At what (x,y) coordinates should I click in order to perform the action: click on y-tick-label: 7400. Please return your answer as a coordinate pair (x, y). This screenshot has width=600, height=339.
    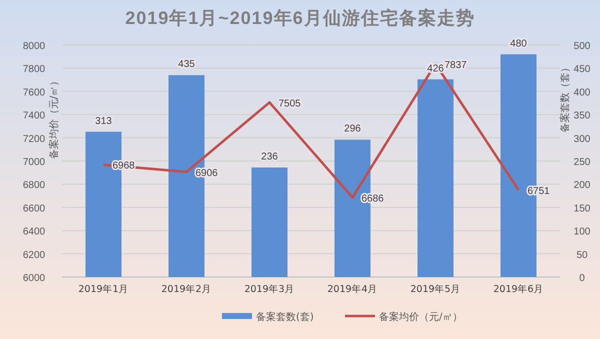
    Looking at the image, I should click on (34, 116).